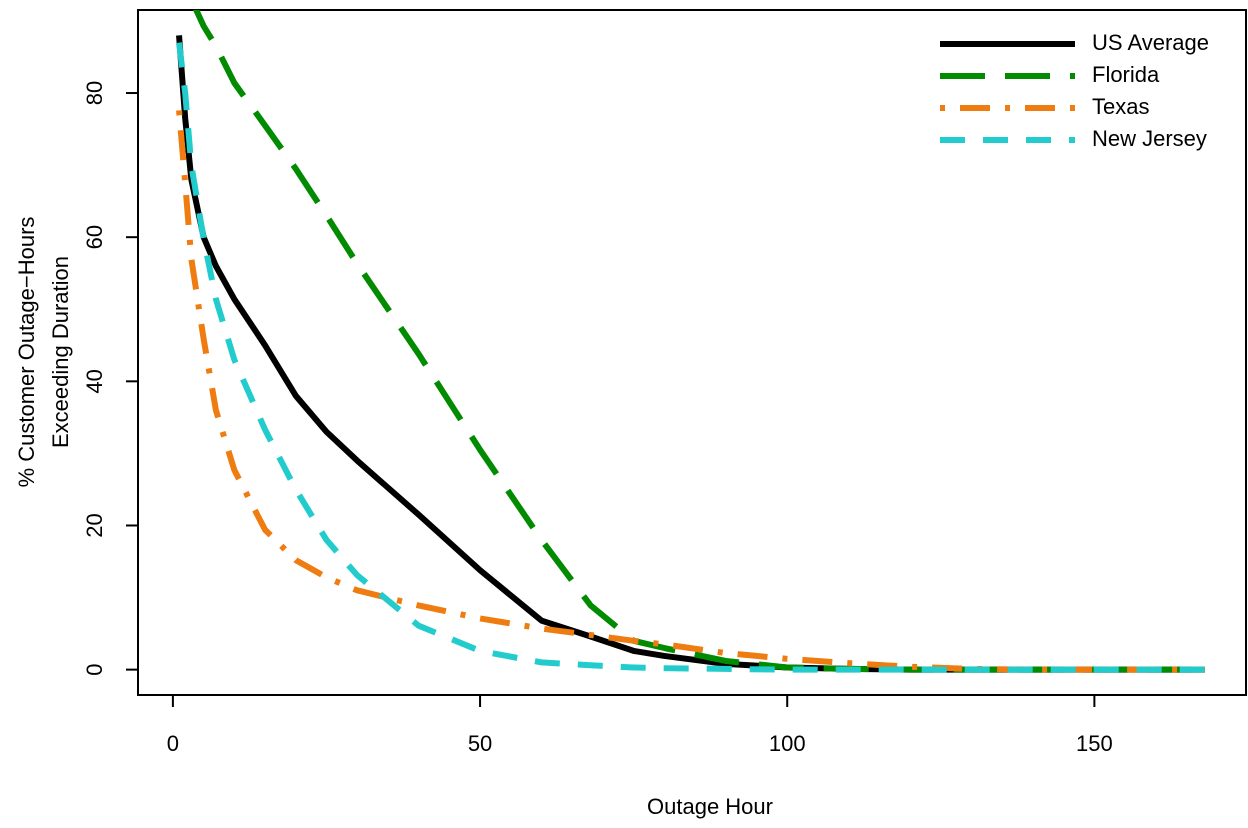 The height and width of the screenshot is (828, 1248). I want to click on legend-label: US Average, so click(1150, 42).